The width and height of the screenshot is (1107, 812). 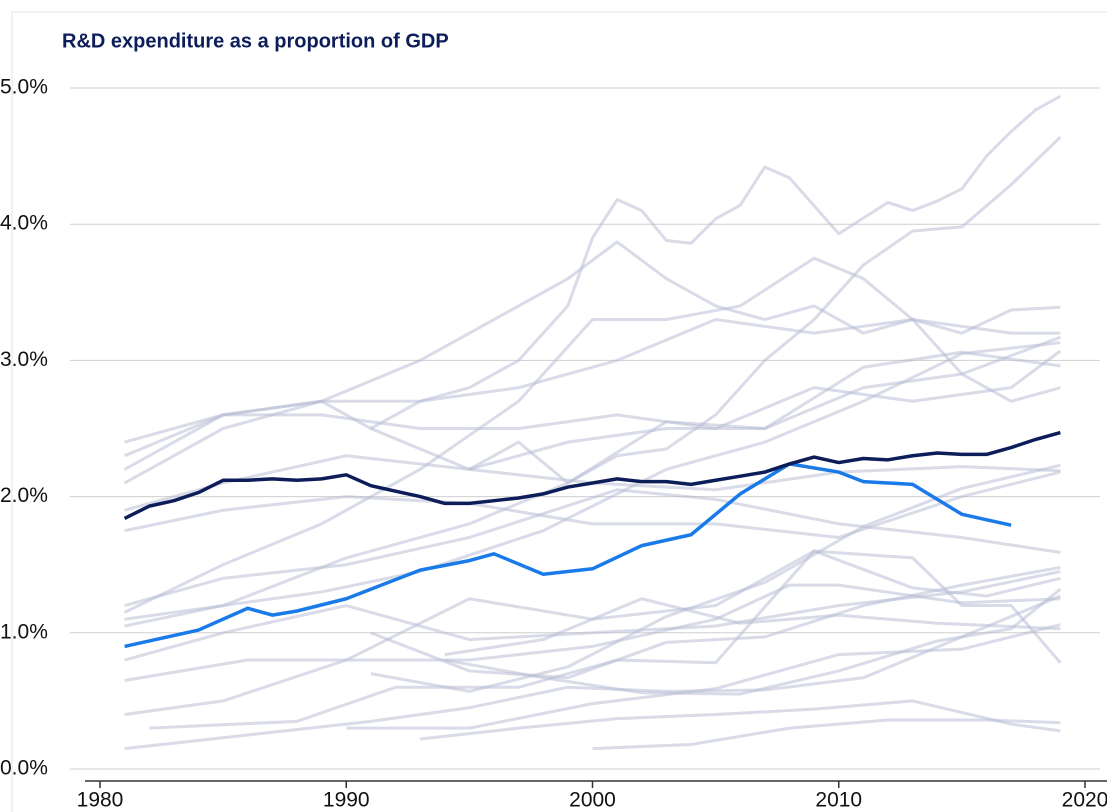 I want to click on highlight-line, so click(x=592, y=475).